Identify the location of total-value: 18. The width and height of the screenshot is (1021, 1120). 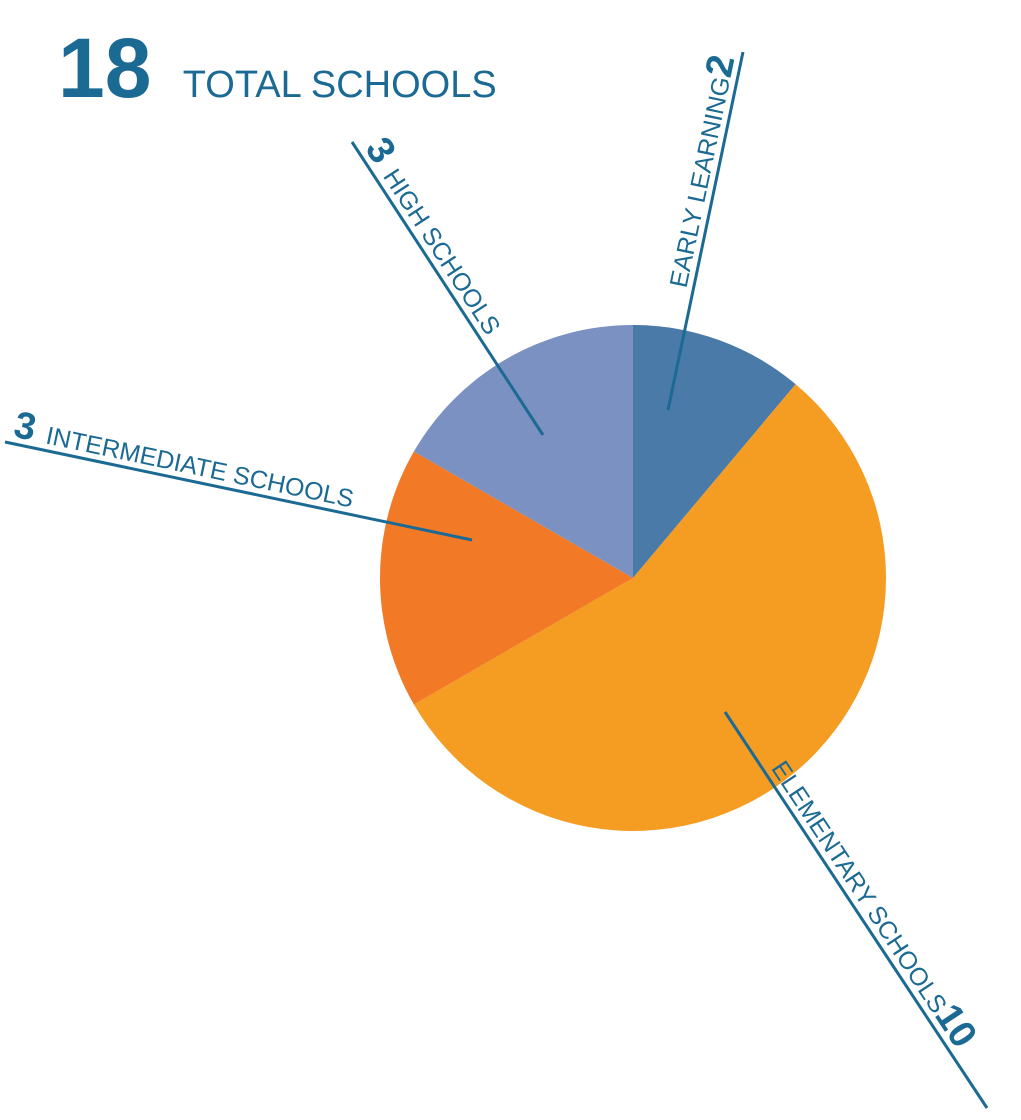
(104, 68).